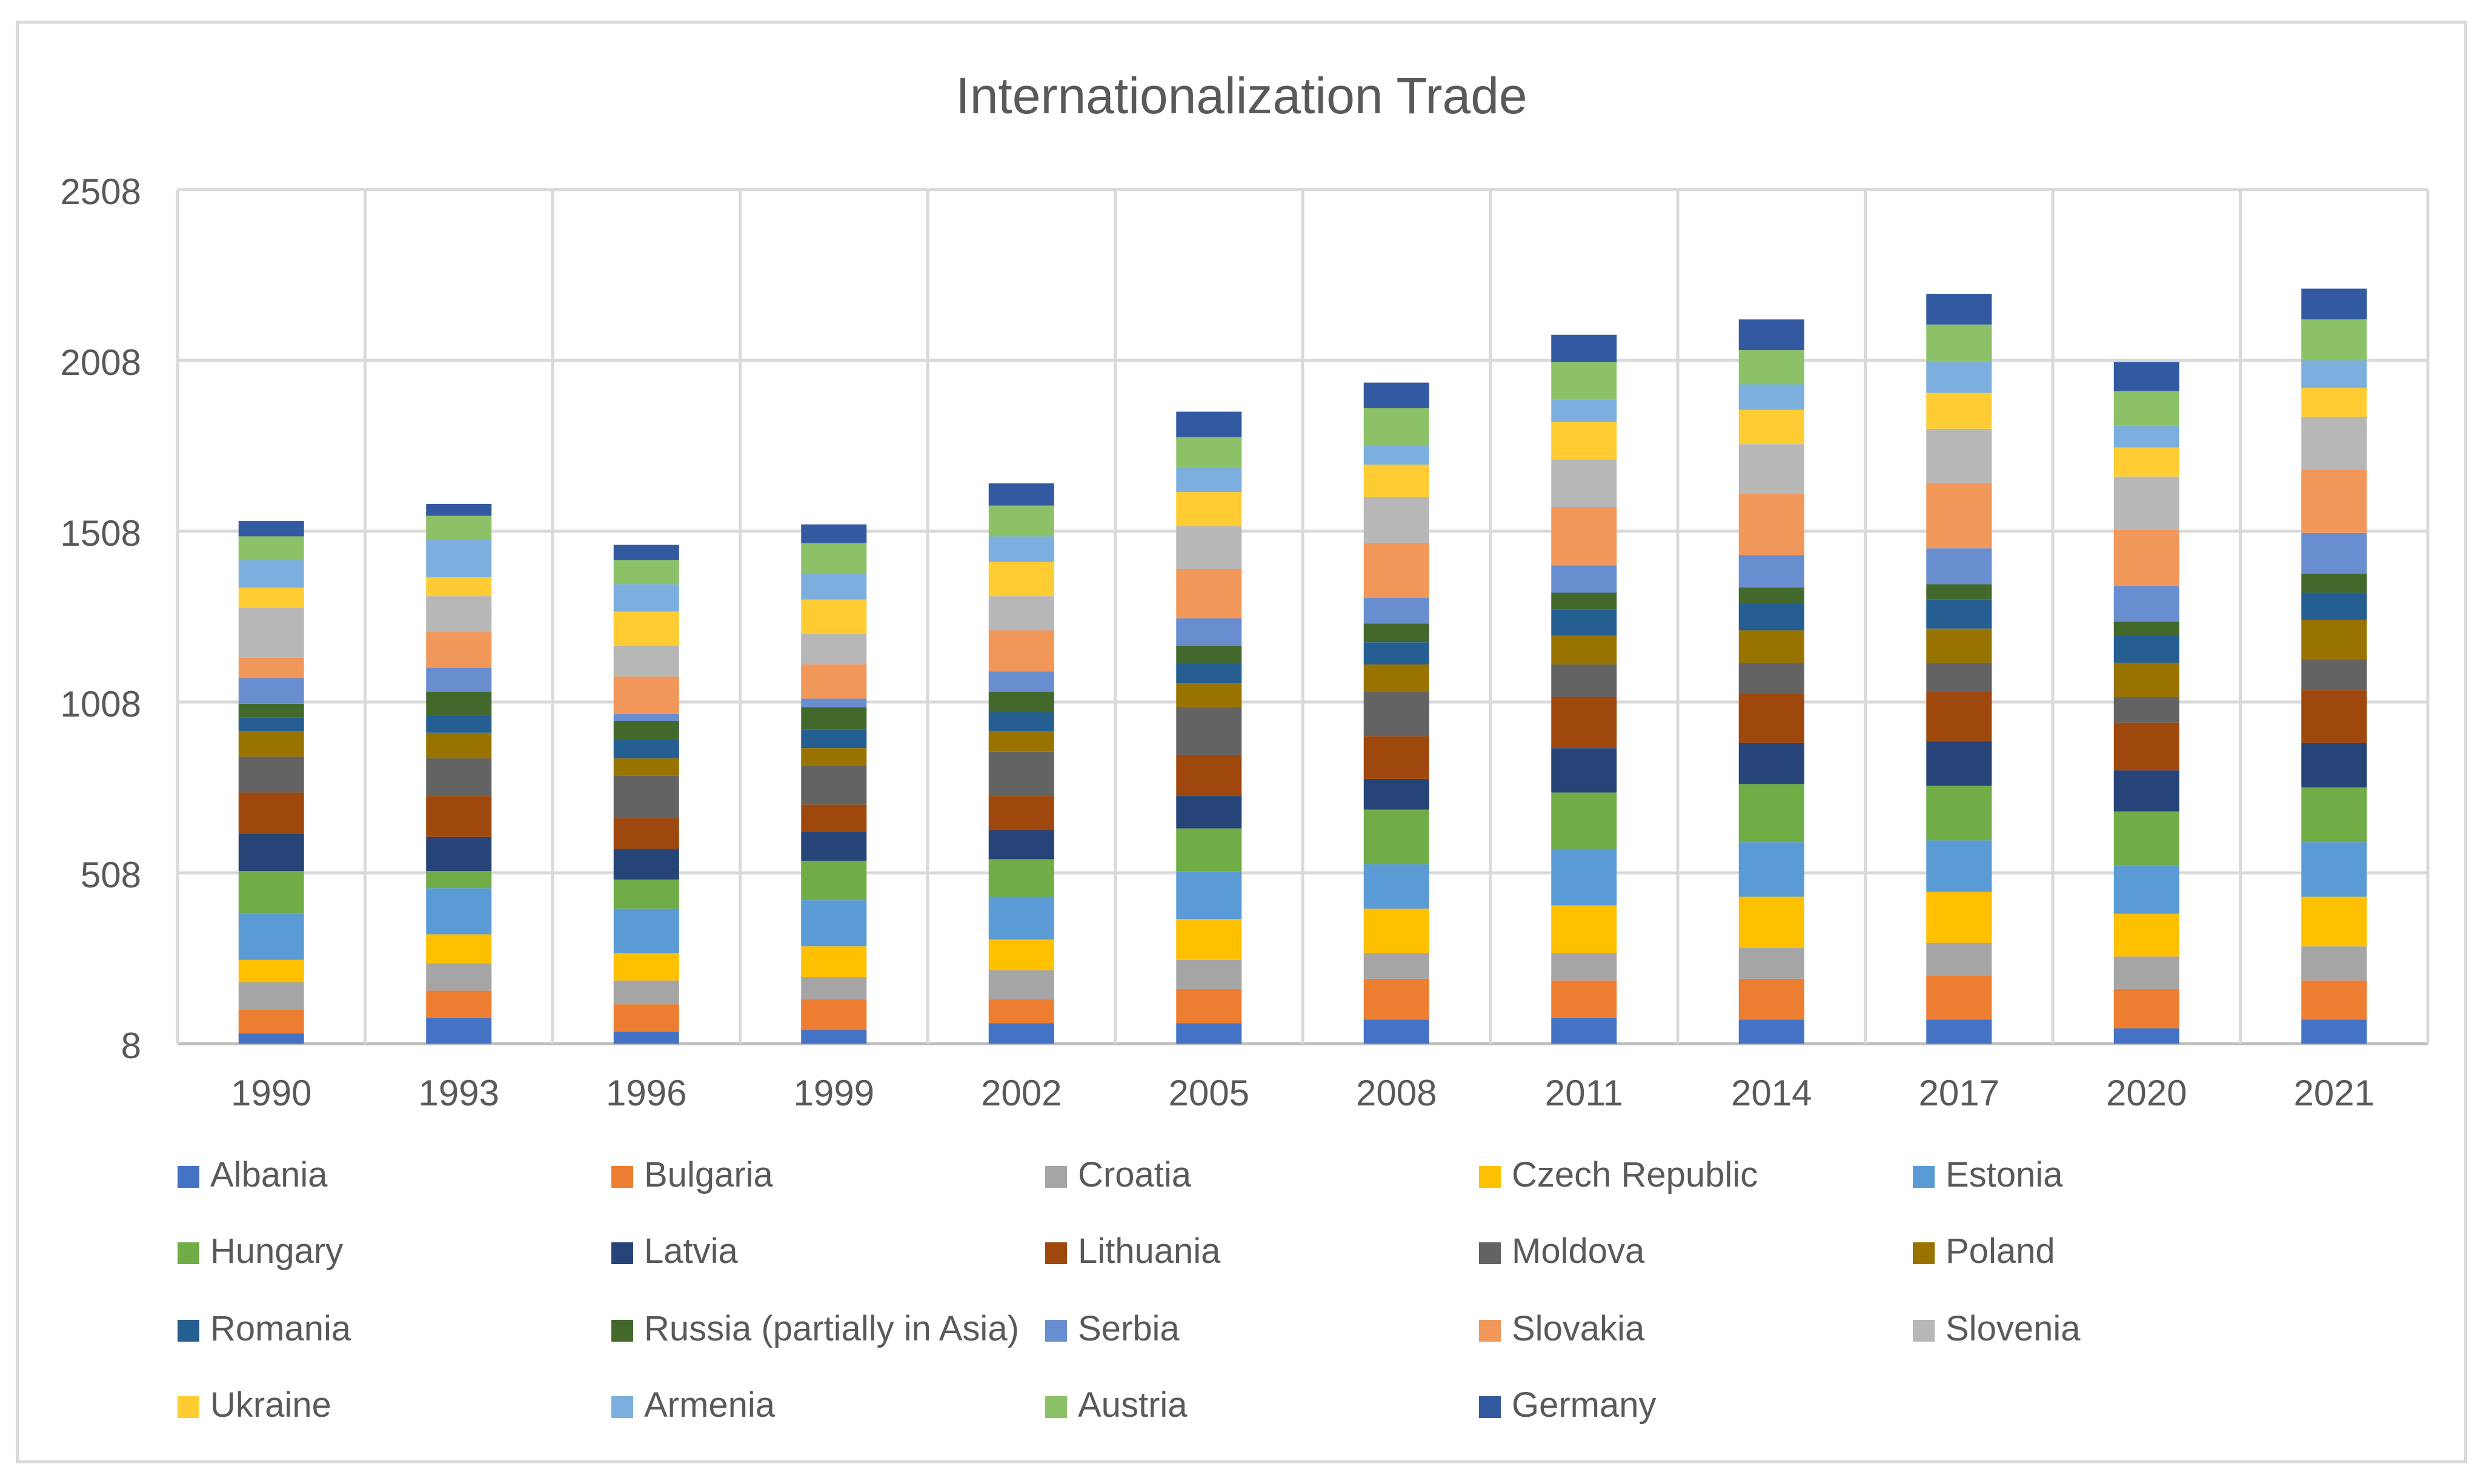 The width and height of the screenshot is (2486, 1484). I want to click on bar-segment-latvia-2011, so click(1584, 770).